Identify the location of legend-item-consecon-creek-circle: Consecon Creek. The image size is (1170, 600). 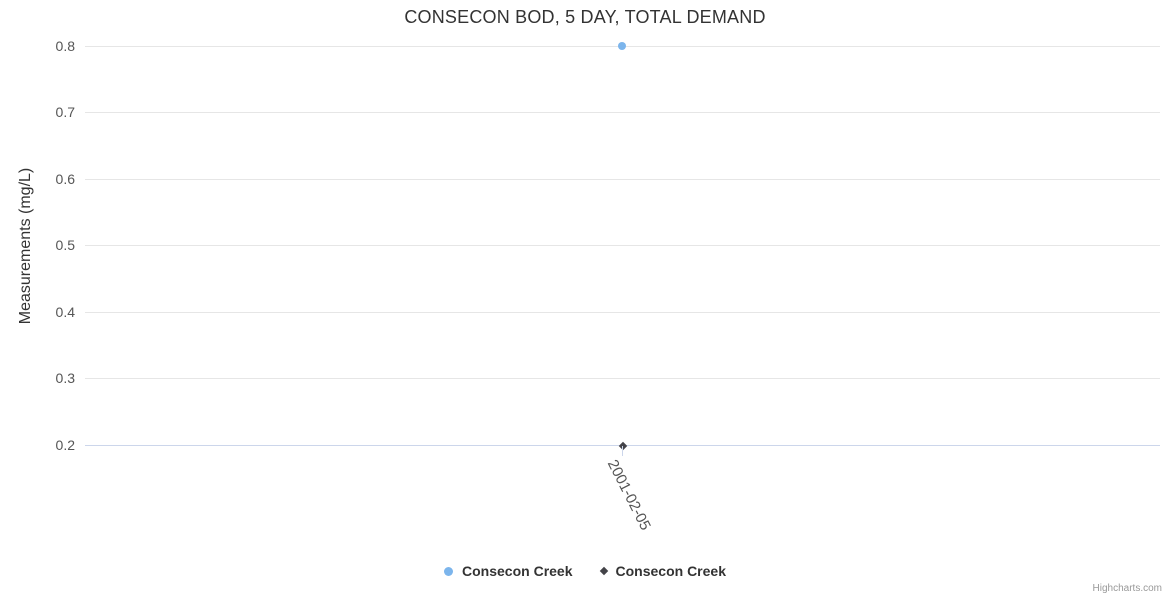
(508, 571).